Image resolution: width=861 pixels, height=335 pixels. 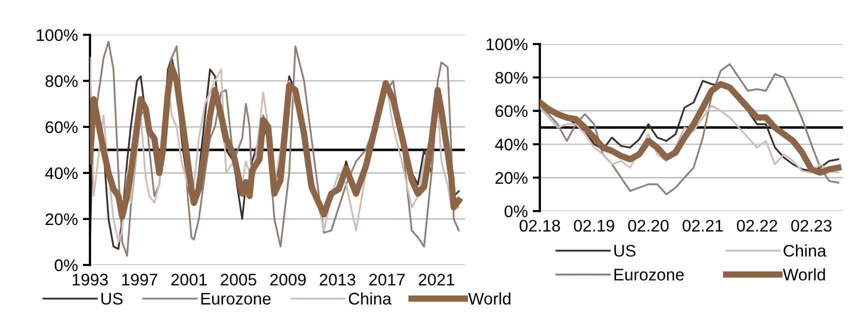 I want to click on x-tick-label: 02.22, so click(x=757, y=226).